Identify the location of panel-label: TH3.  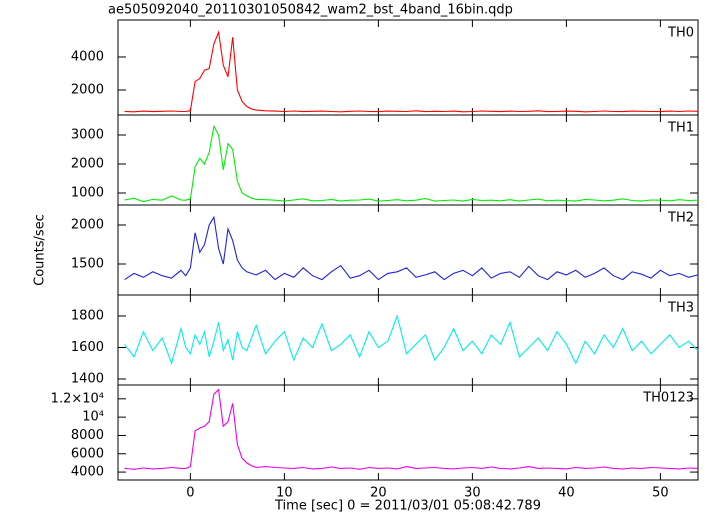
(680, 308).